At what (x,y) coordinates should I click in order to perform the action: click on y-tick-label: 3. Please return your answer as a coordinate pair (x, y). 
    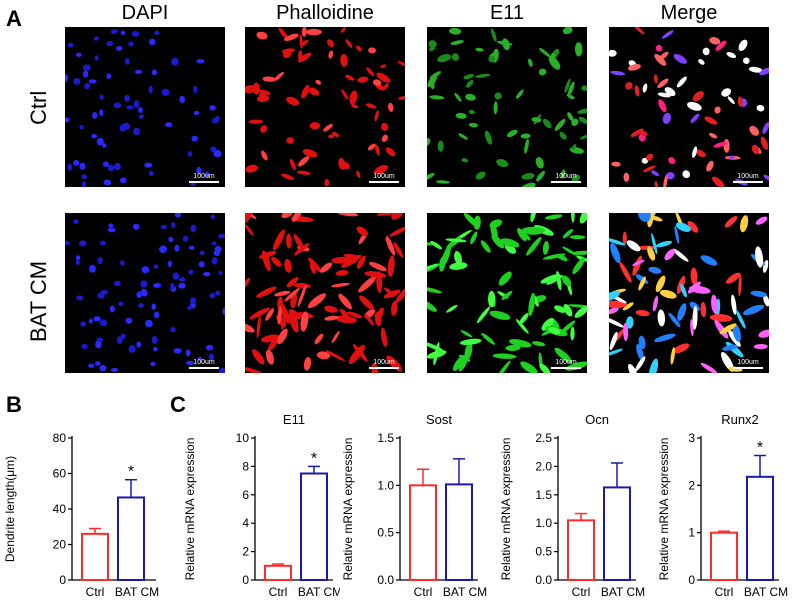
    Looking at the image, I should click on (691, 438).